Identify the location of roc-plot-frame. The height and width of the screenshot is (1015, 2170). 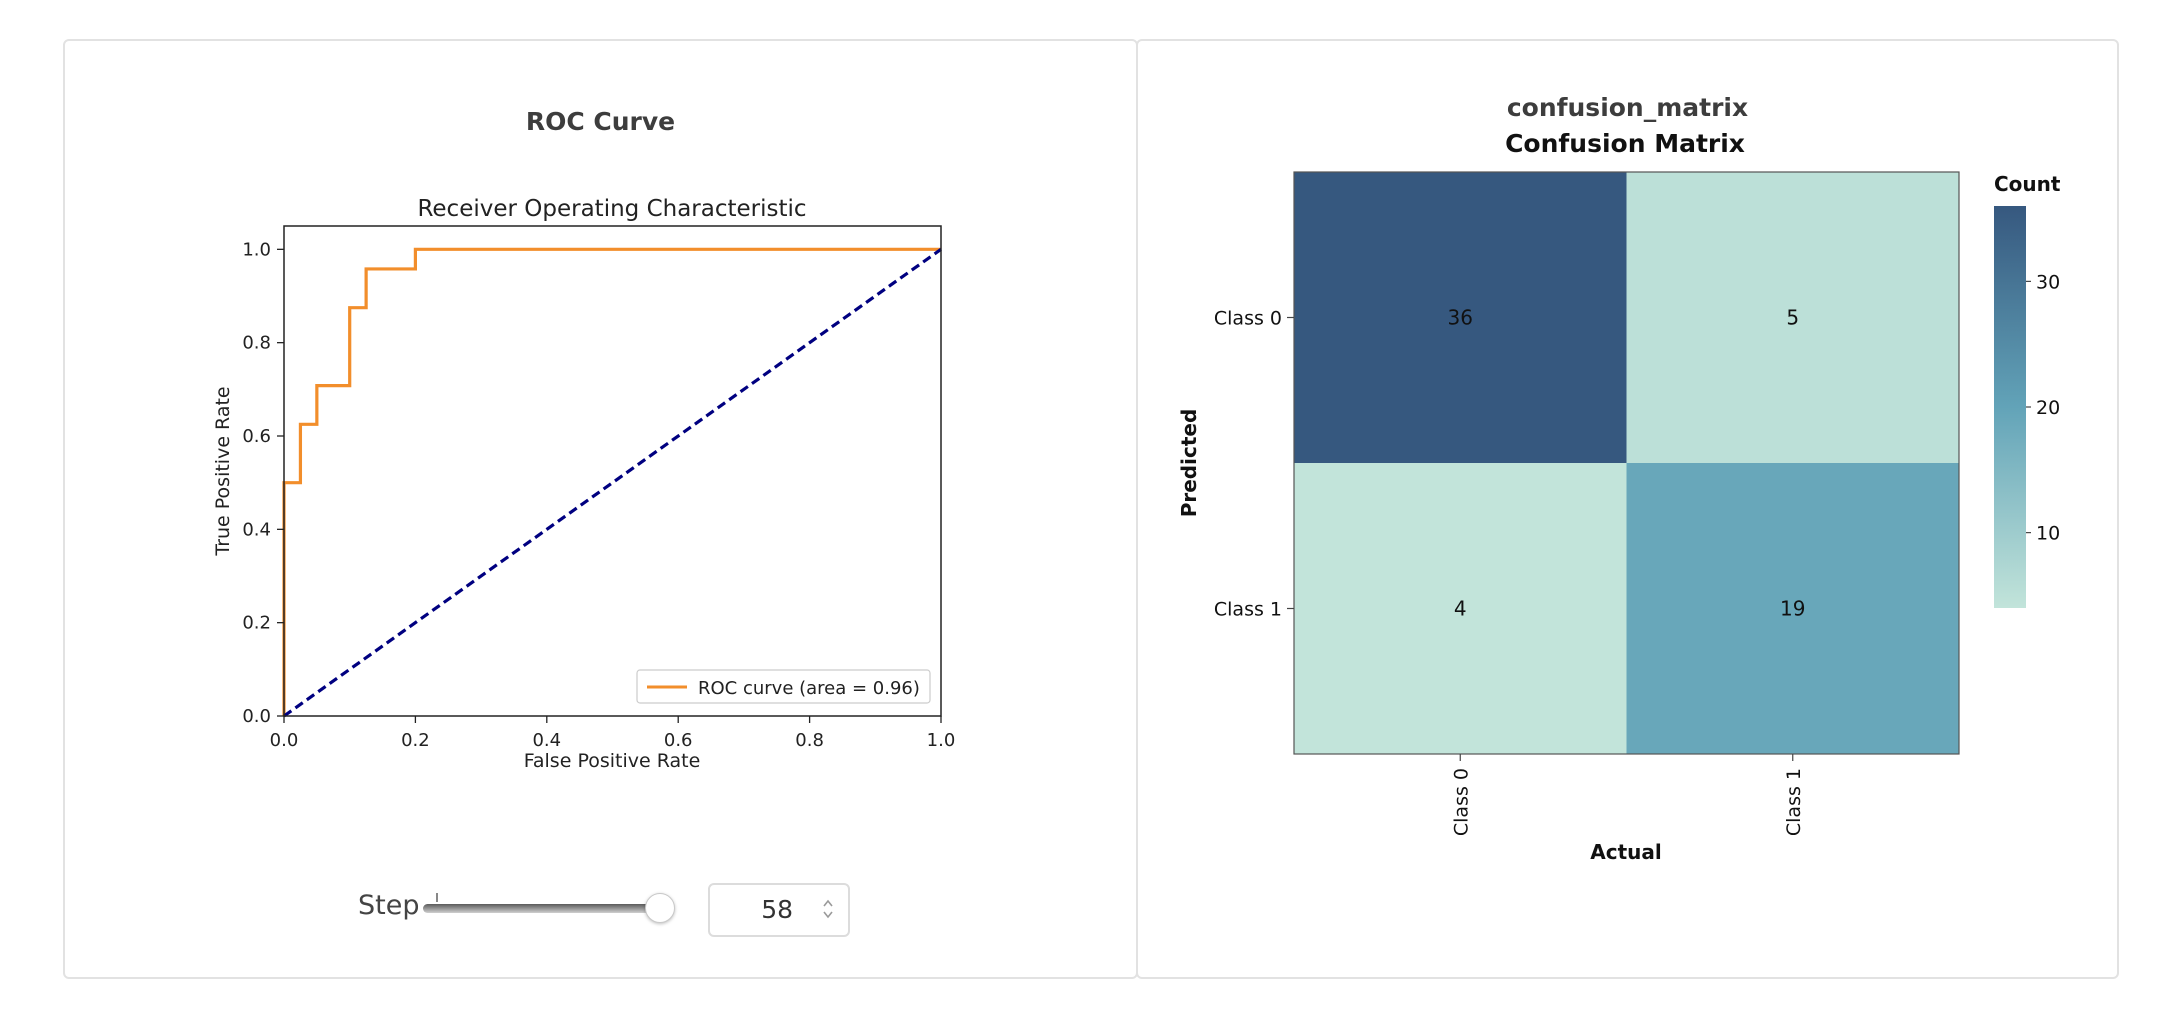
(612, 471).